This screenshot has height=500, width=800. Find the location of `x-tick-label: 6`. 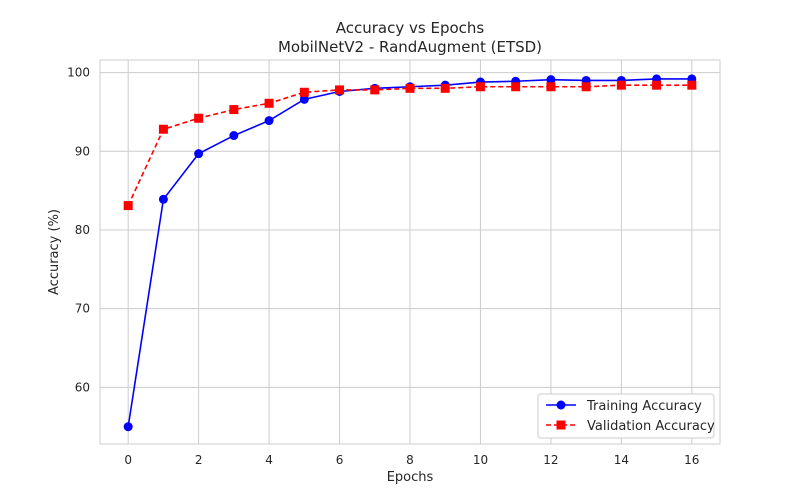

x-tick-label: 6 is located at coordinates (340, 460).